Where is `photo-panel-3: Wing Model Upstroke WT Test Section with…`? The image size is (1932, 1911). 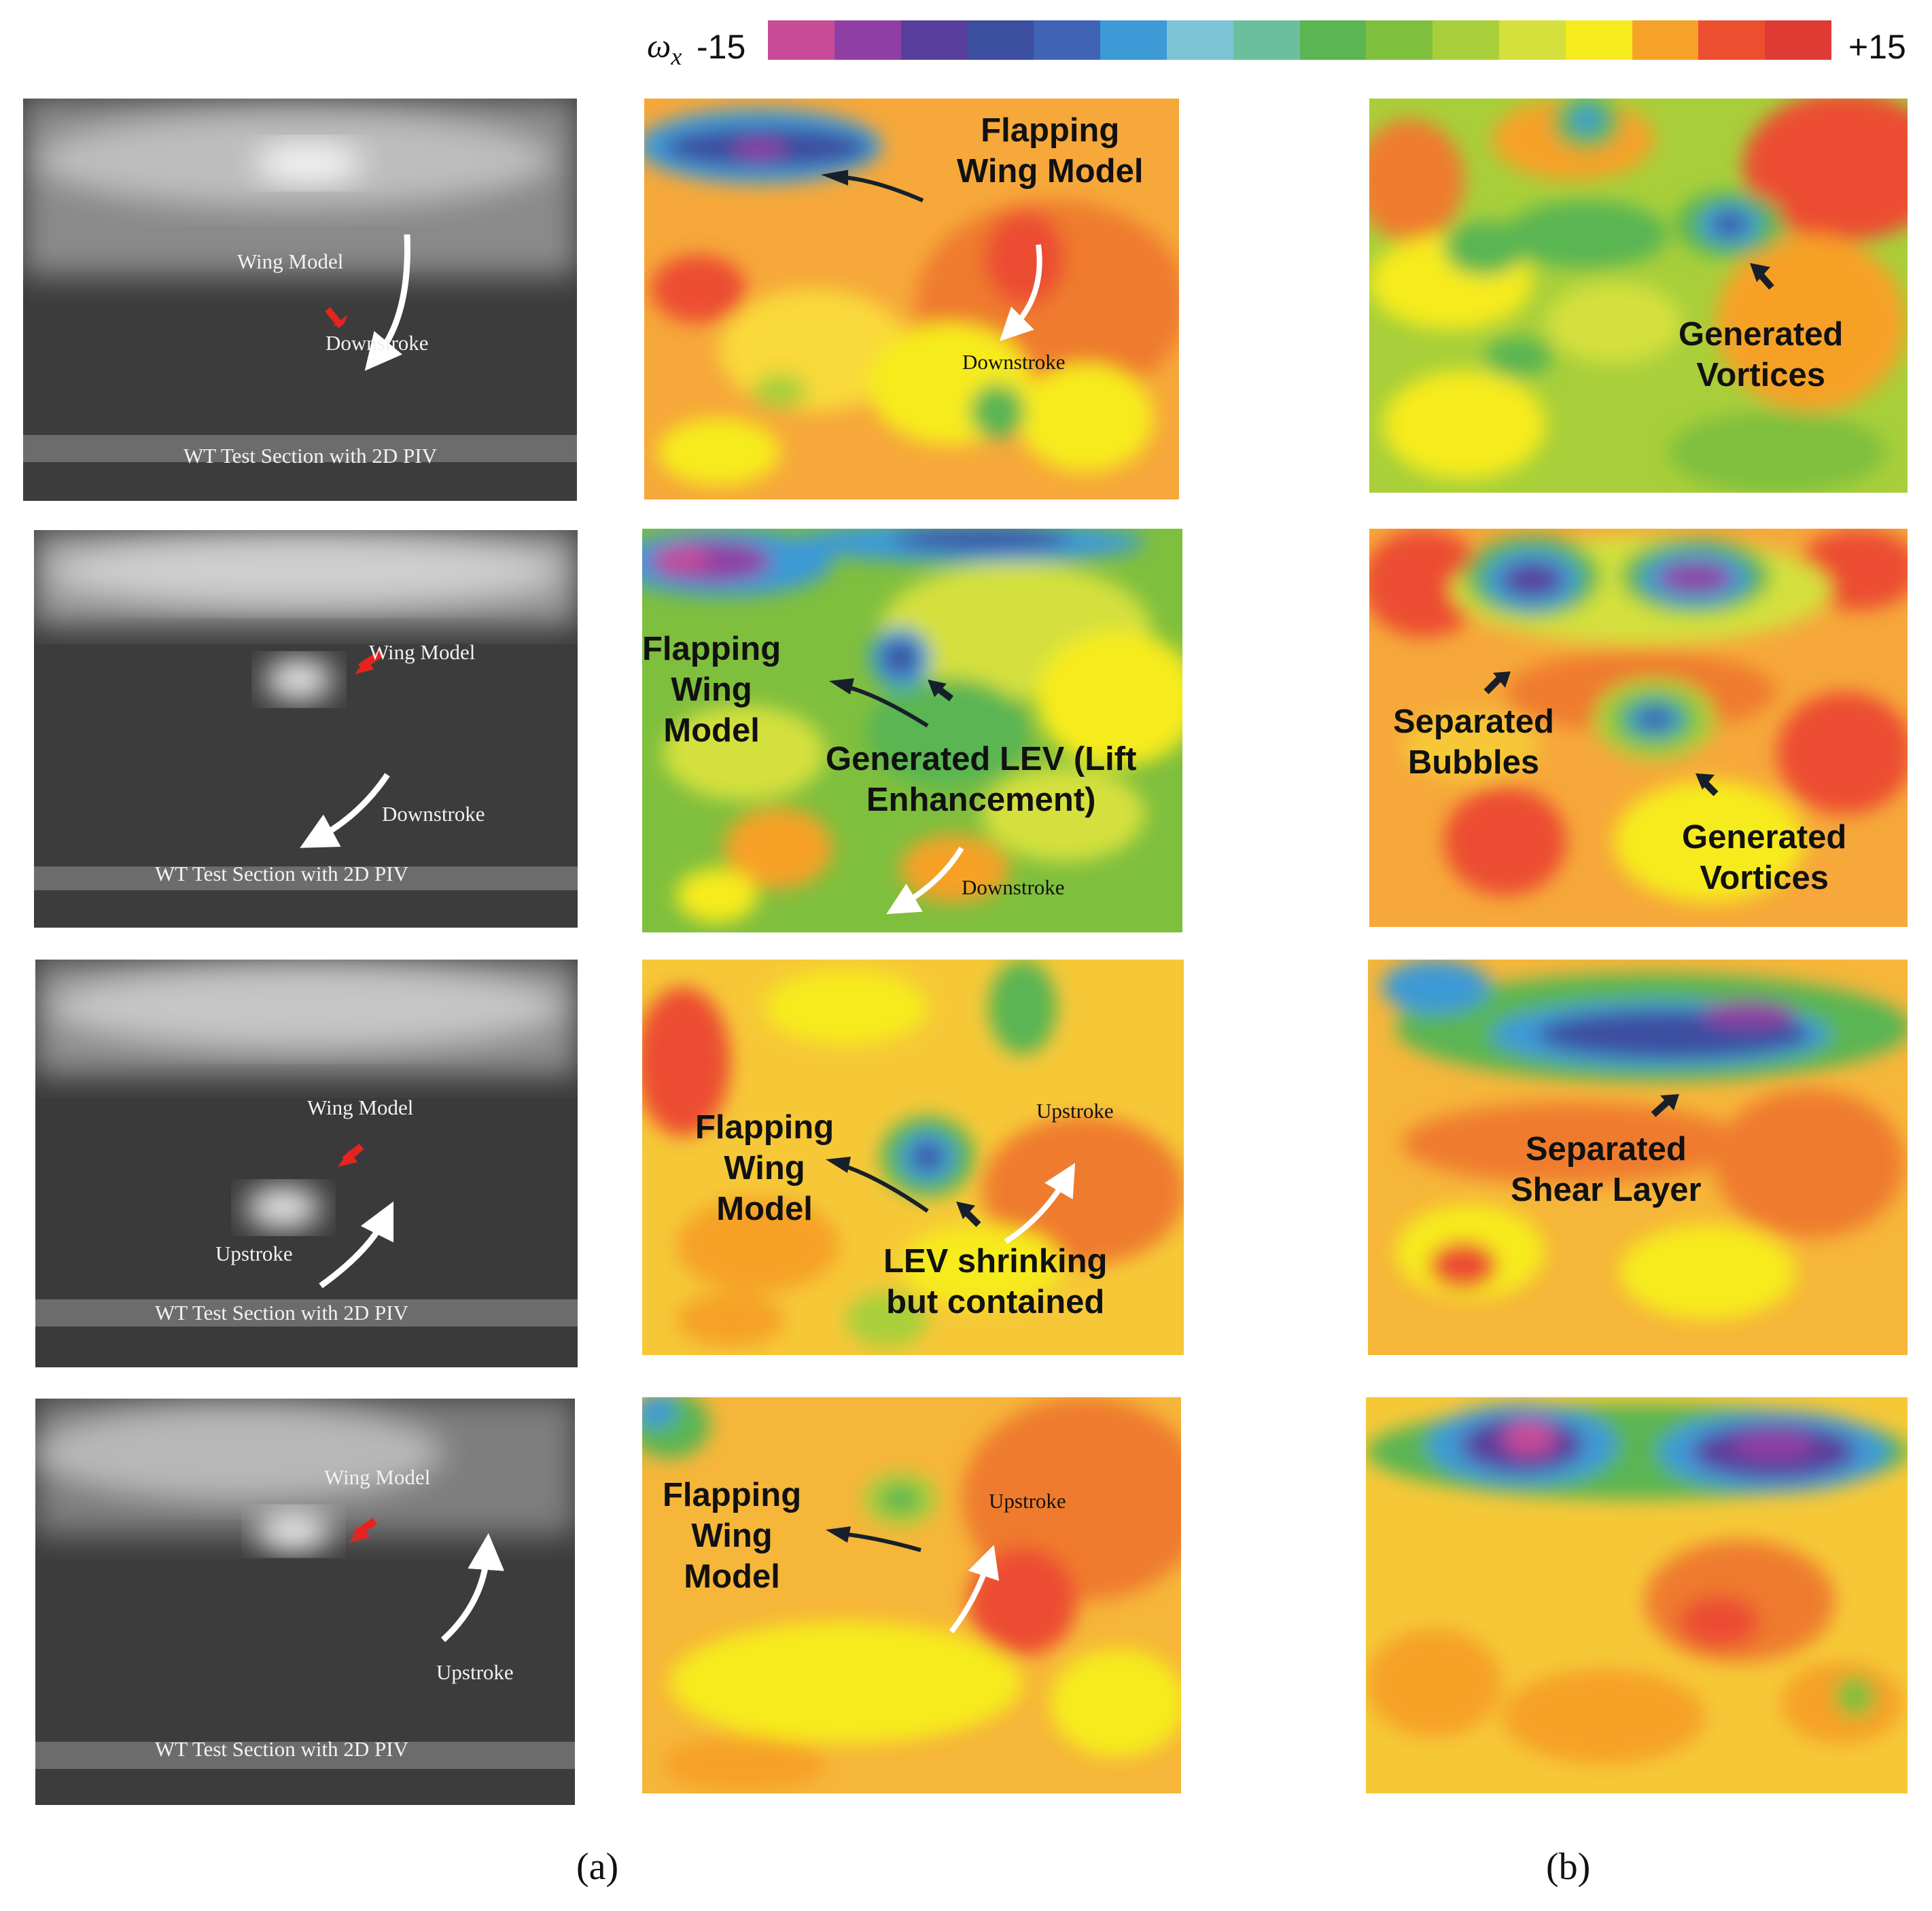 photo-panel-3: Wing Model Upstroke WT Test Section with… is located at coordinates (306, 1163).